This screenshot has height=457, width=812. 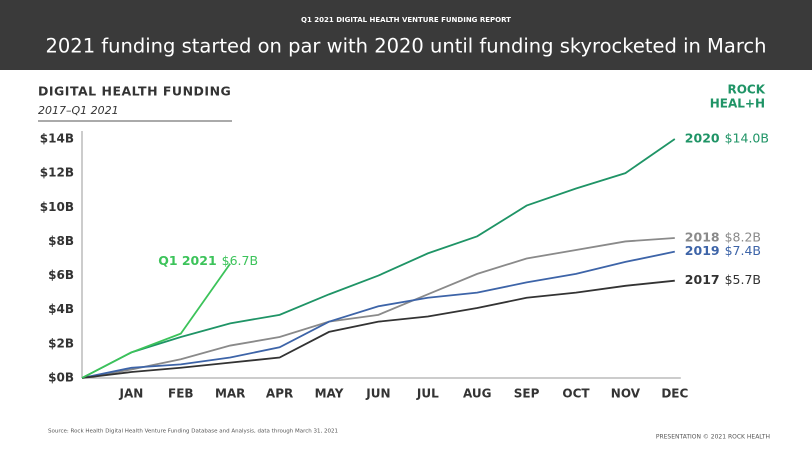 What do you see at coordinates (240, 260) in the screenshot?
I see `value-label: $6.7B` at bounding box center [240, 260].